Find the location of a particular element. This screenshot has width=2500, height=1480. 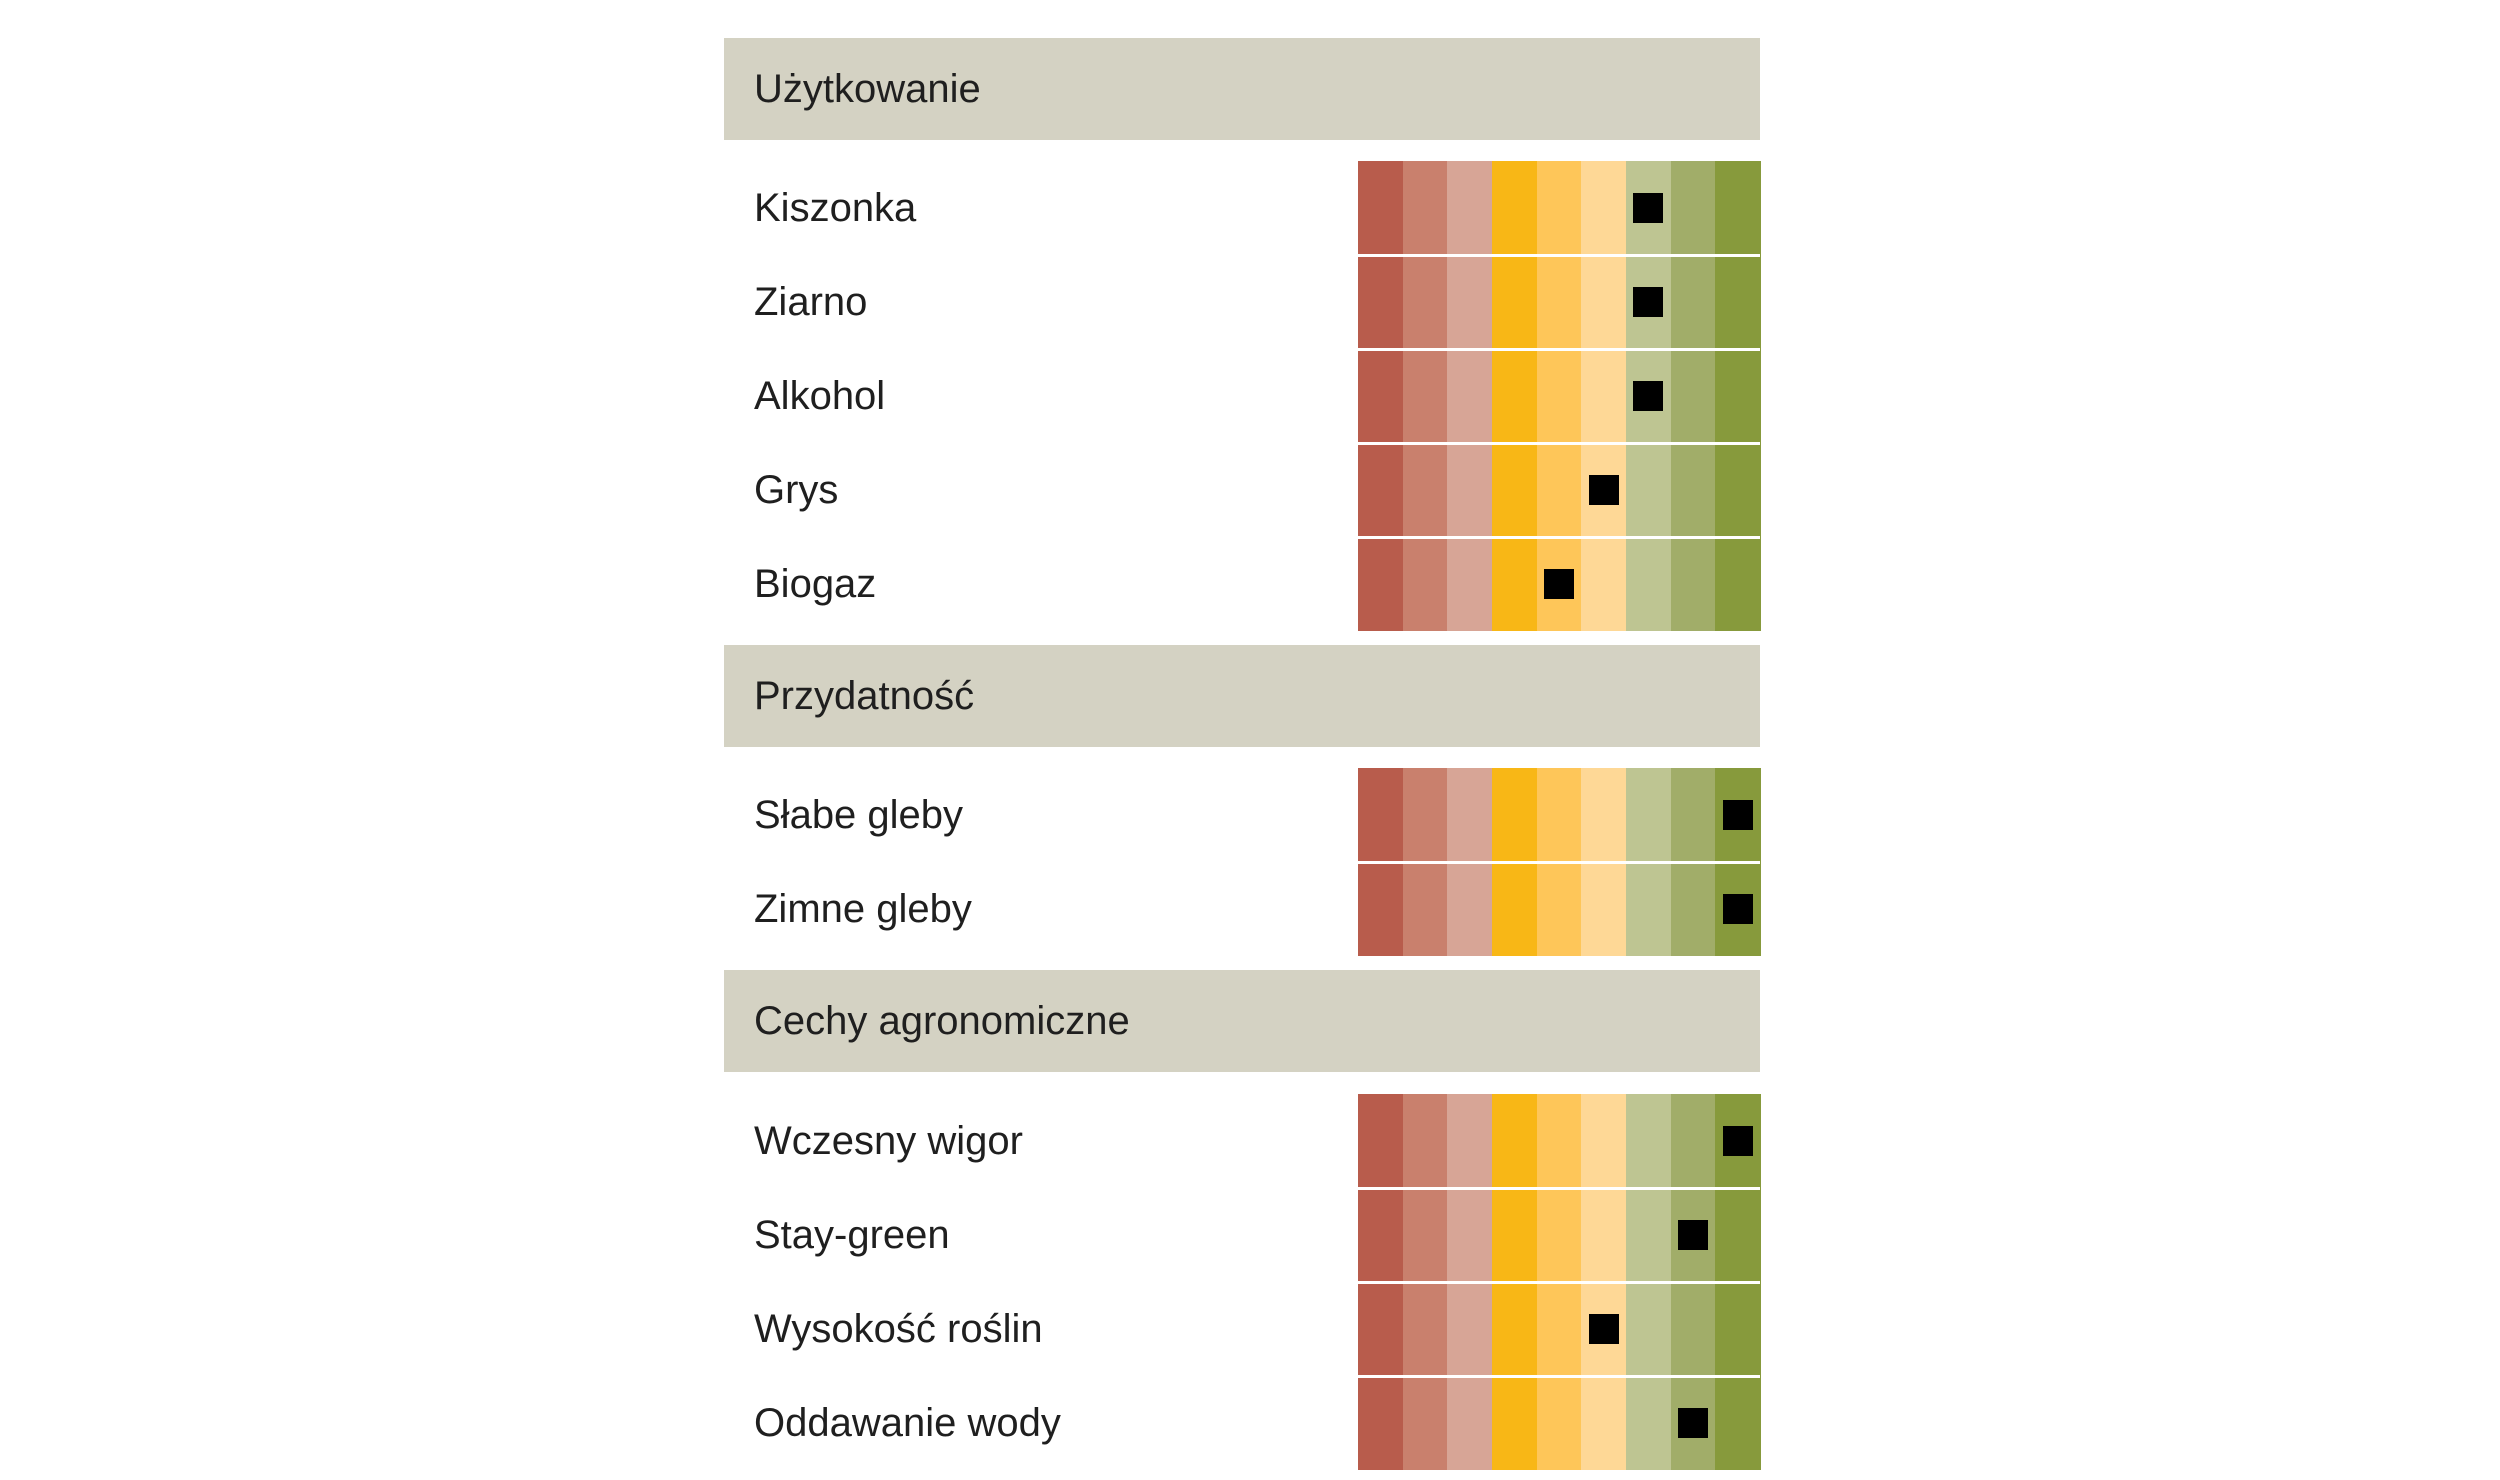

section-header-przydatnosc: Przydatność is located at coordinates (1242, 696).